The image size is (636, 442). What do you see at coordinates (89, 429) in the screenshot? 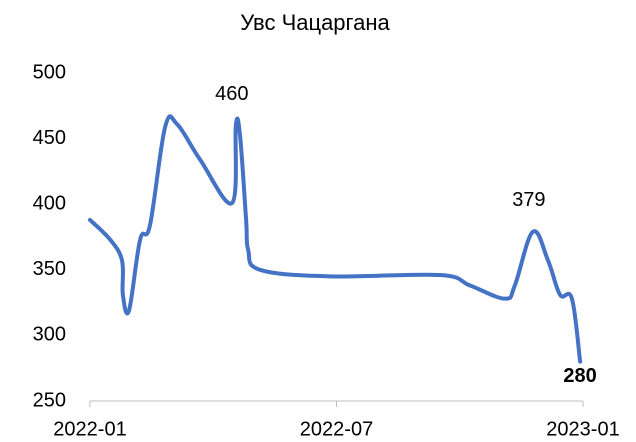
I see `x-tick-label: 2022-01` at bounding box center [89, 429].